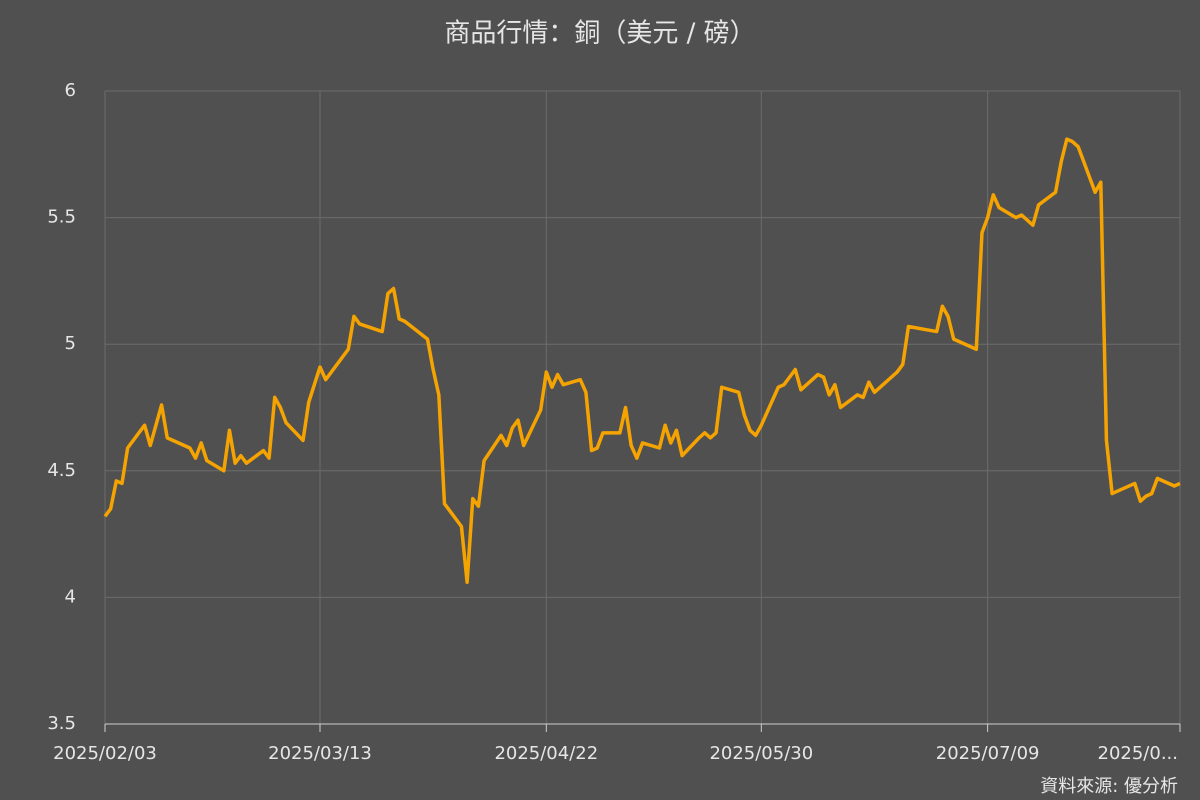  Describe the element at coordinates (105, 753) in the screenshot. I see `x-tick-label: 2025/02/03` at that location.